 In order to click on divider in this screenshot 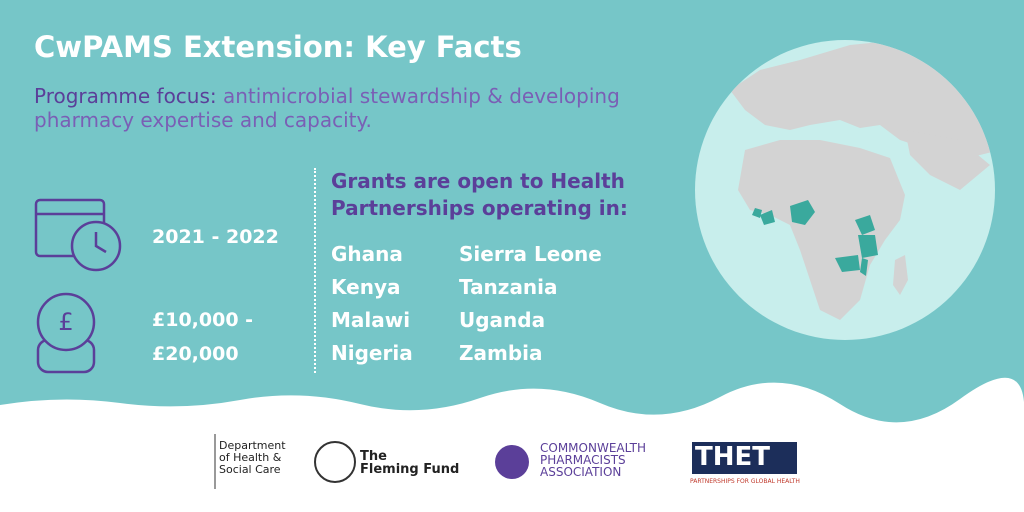, I will do `click(315, 270)`.